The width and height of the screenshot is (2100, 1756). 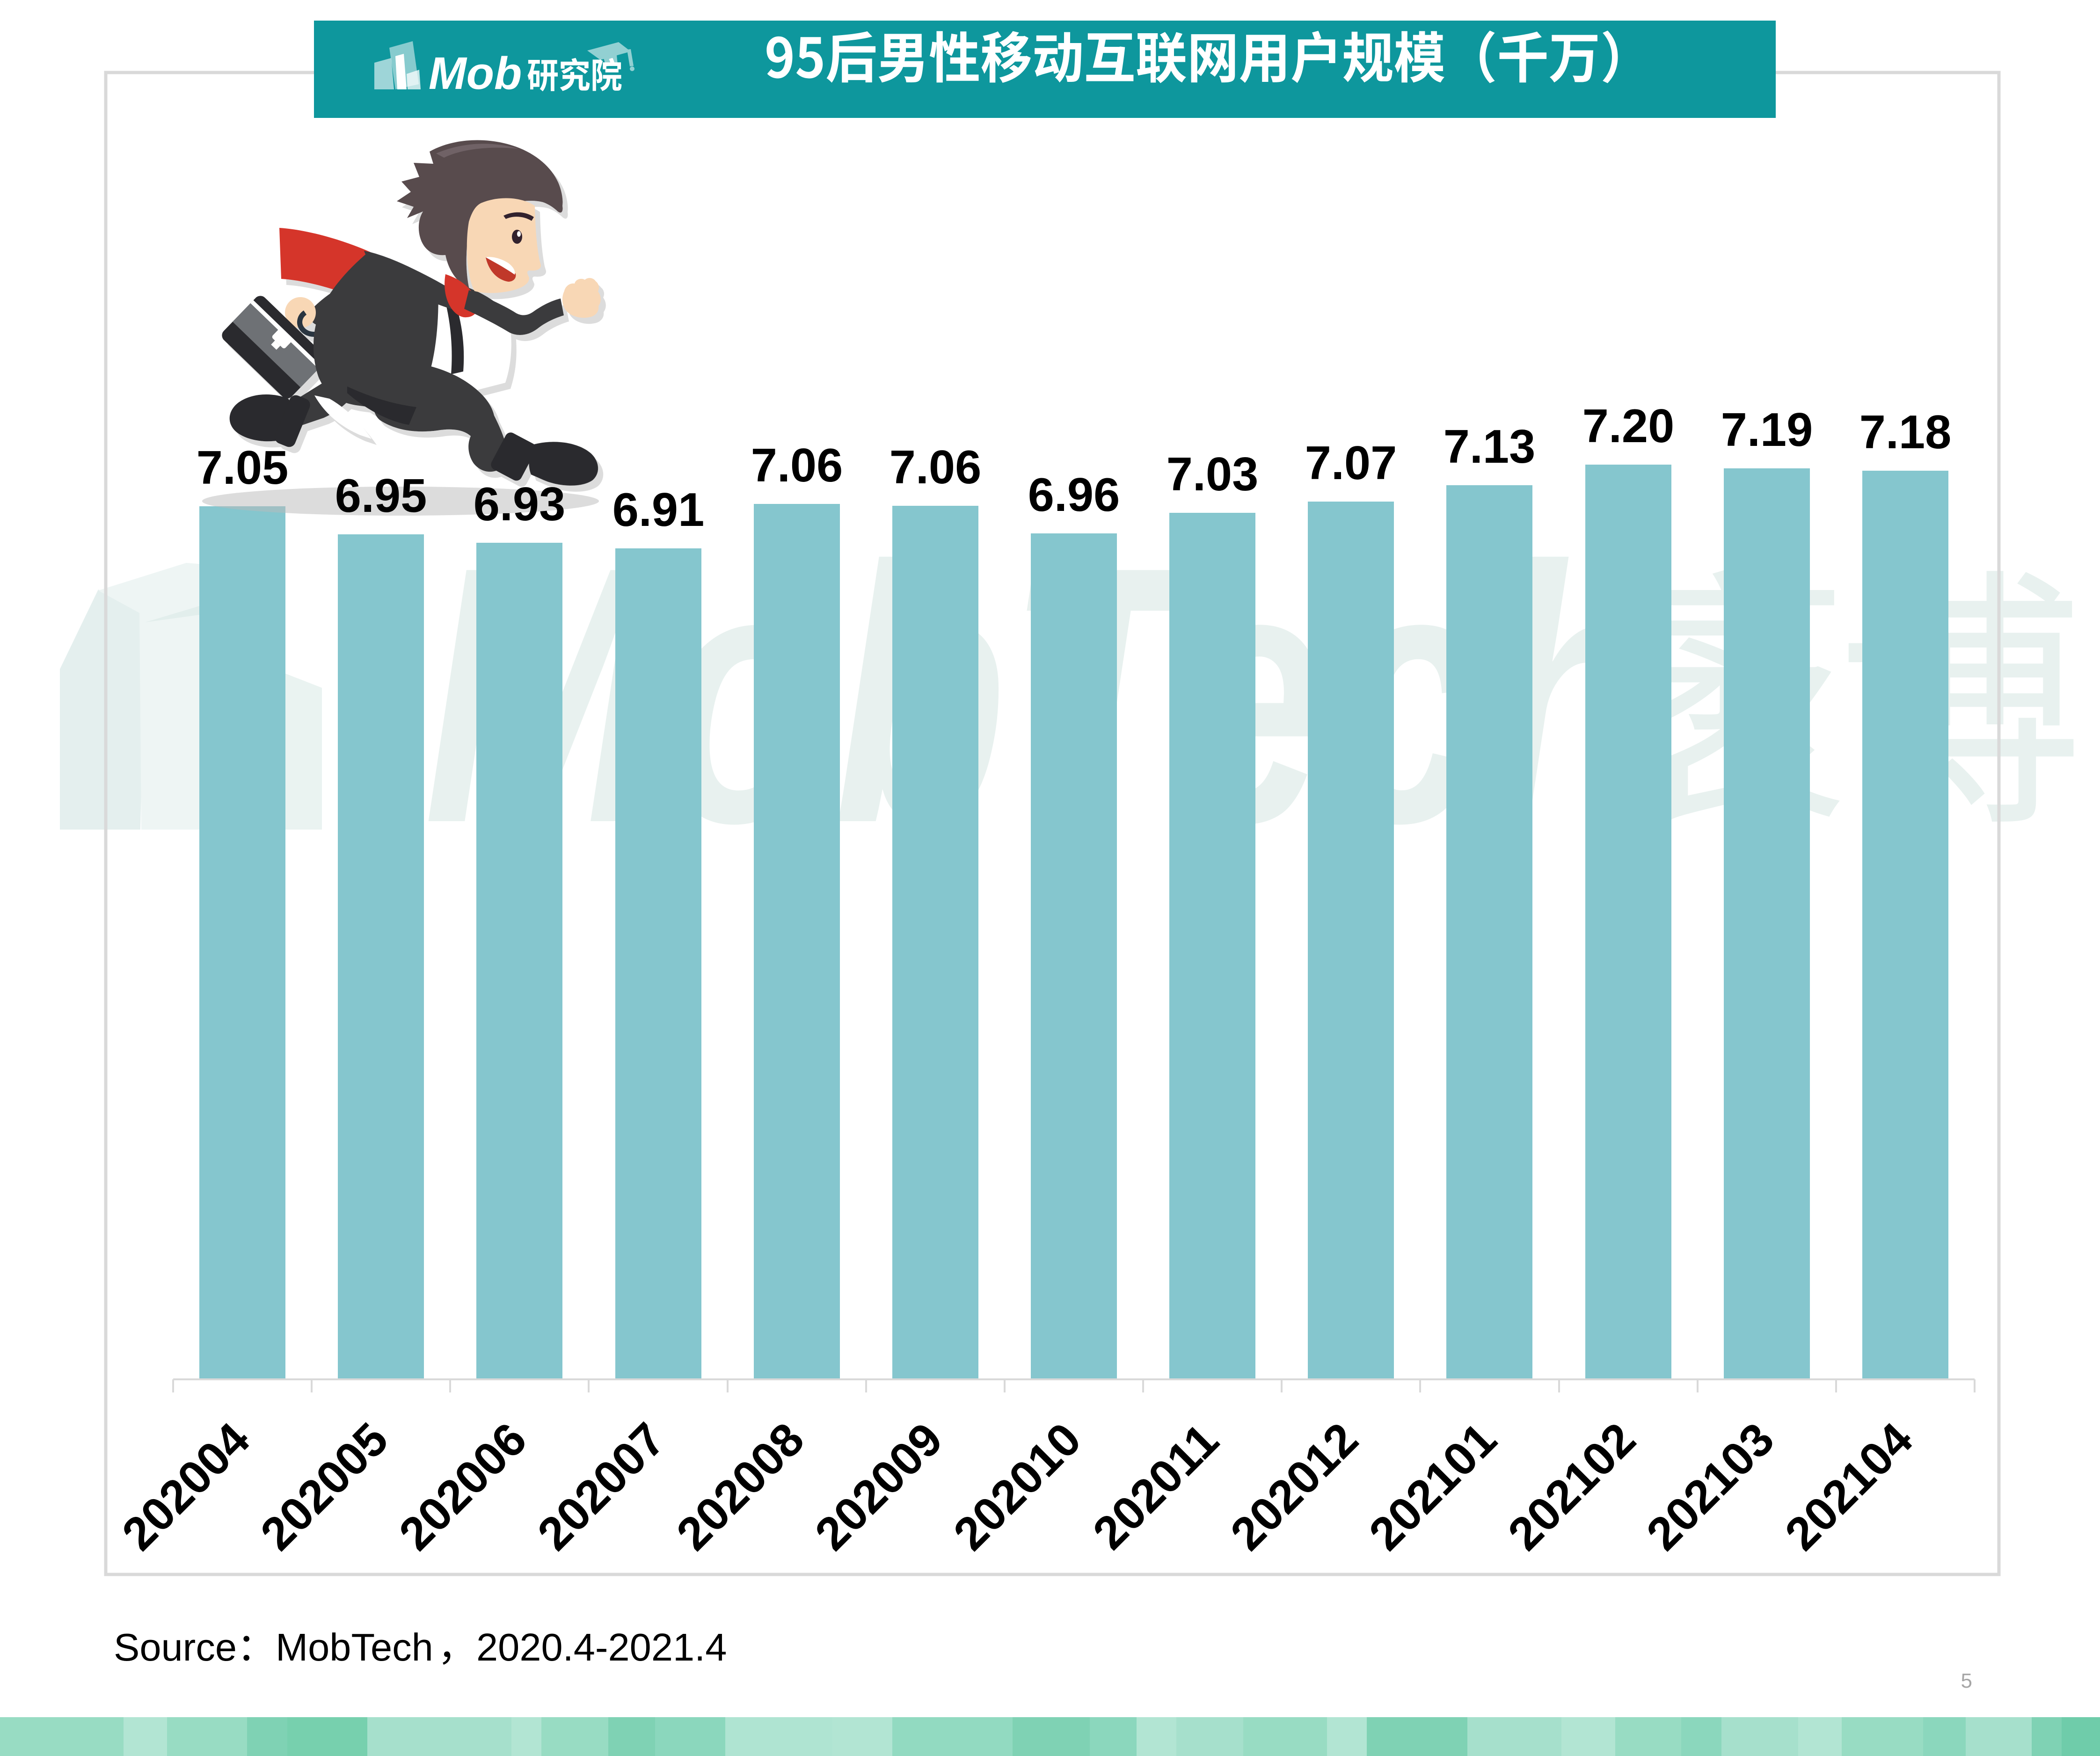 I want to click on svg-text: 7.20, so click(x=1628, y=426).